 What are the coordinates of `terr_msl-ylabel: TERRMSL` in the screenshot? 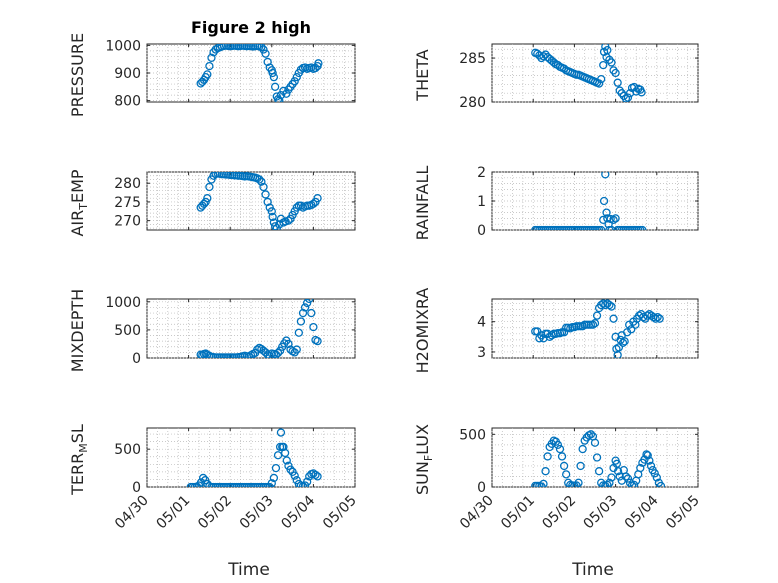 It's located at (79, 460).